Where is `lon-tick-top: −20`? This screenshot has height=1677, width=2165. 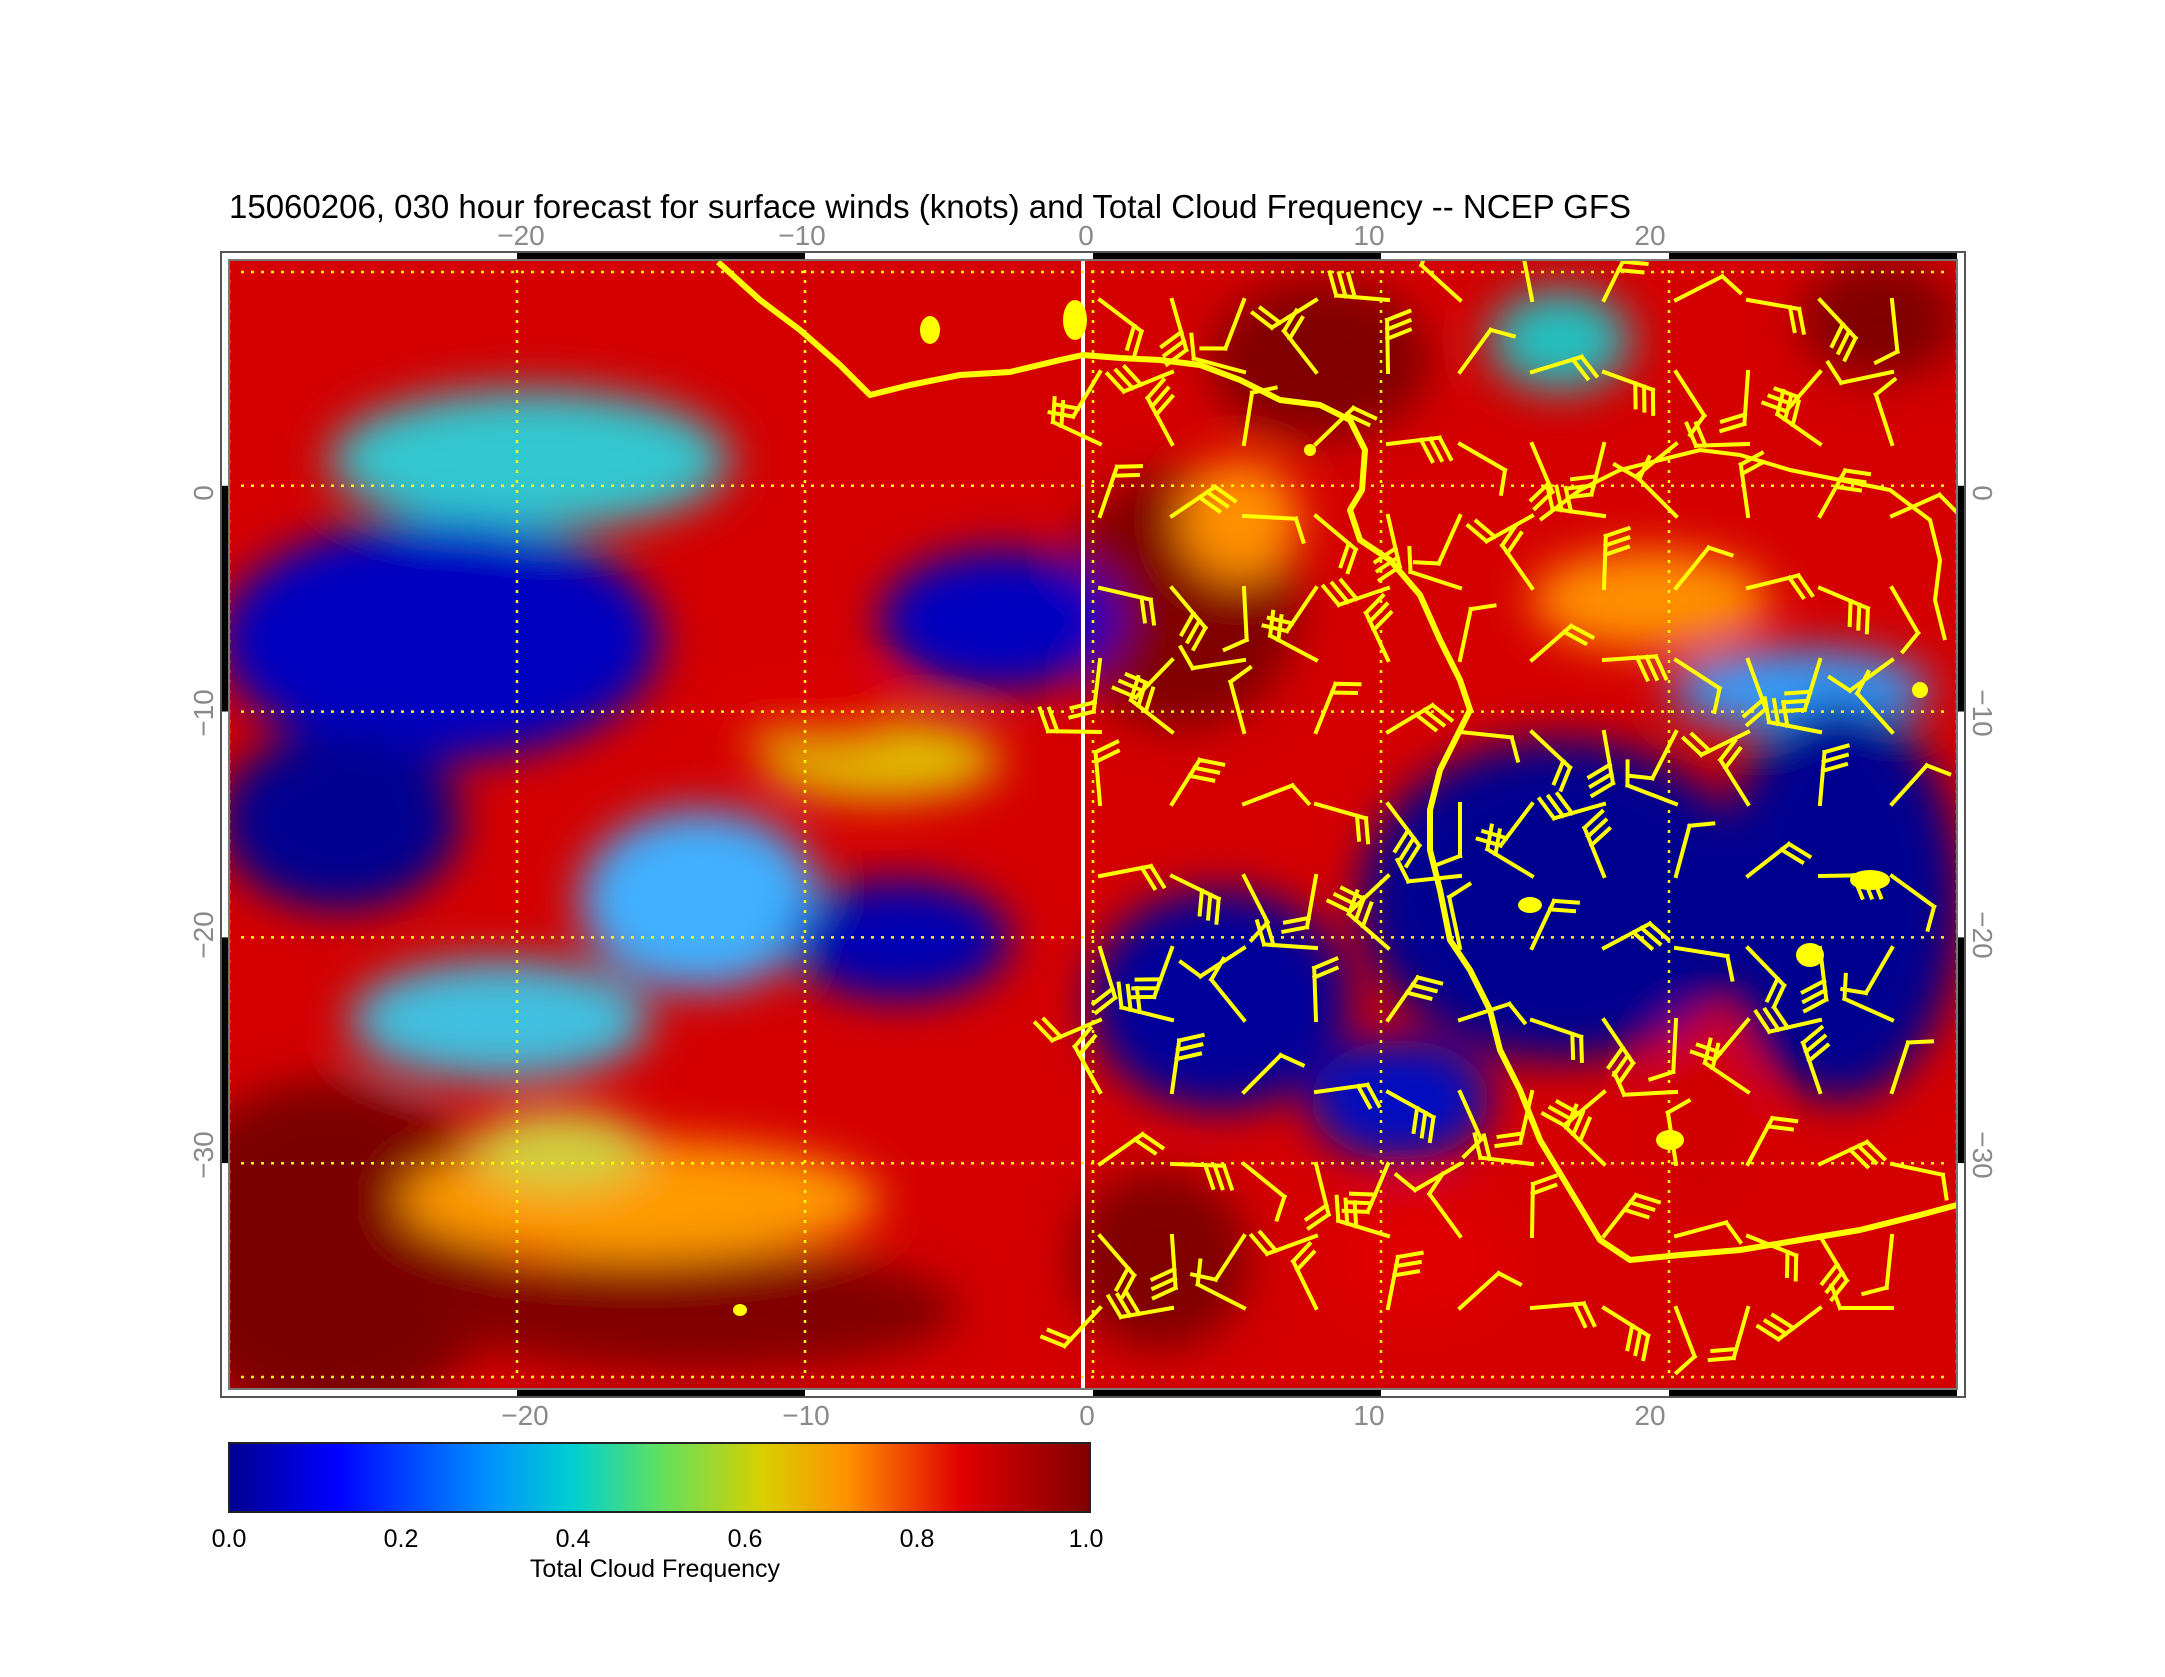
lon-tick-top: −20 is located at coordinates (521, 235).